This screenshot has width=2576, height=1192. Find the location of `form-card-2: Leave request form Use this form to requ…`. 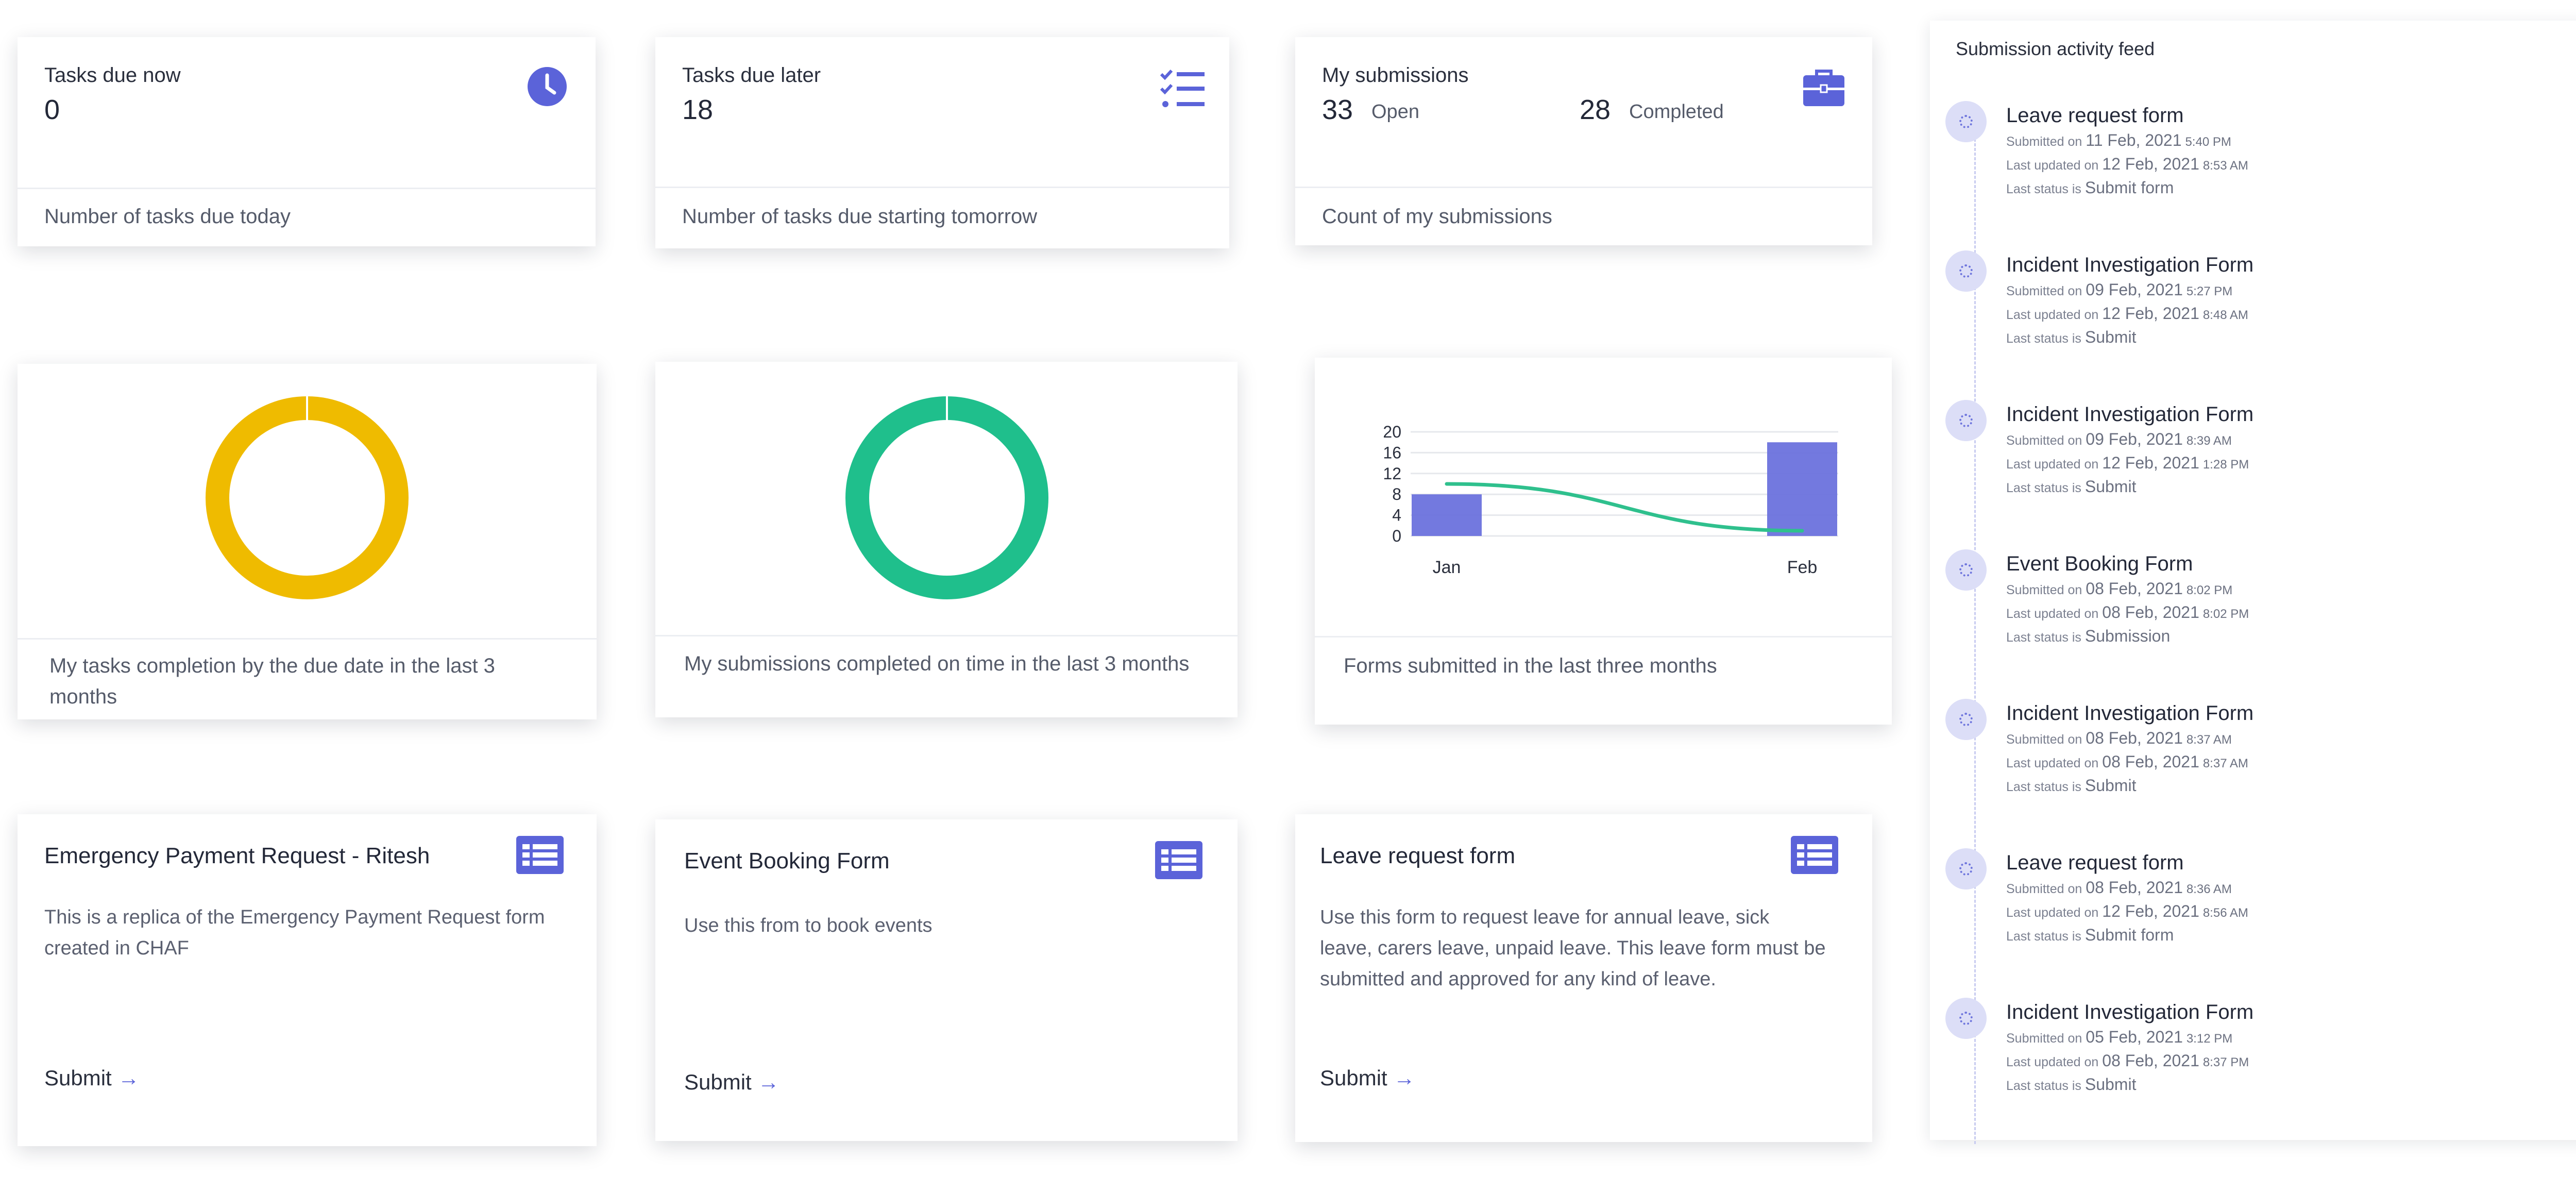

form-card-2: Leave request form Use this form to requ… is located at coordinates (1583, 978).